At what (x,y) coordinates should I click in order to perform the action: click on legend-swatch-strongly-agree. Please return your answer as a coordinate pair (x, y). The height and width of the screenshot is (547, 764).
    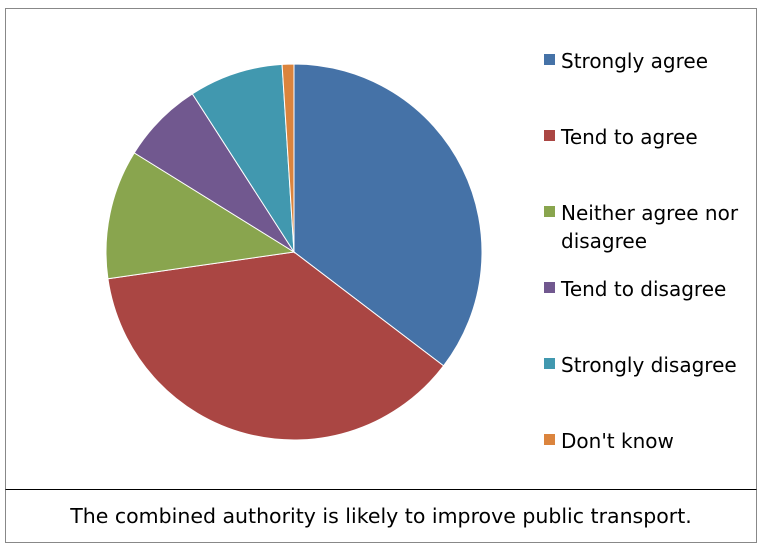
    Looking at the image, I should click on (549, 59).